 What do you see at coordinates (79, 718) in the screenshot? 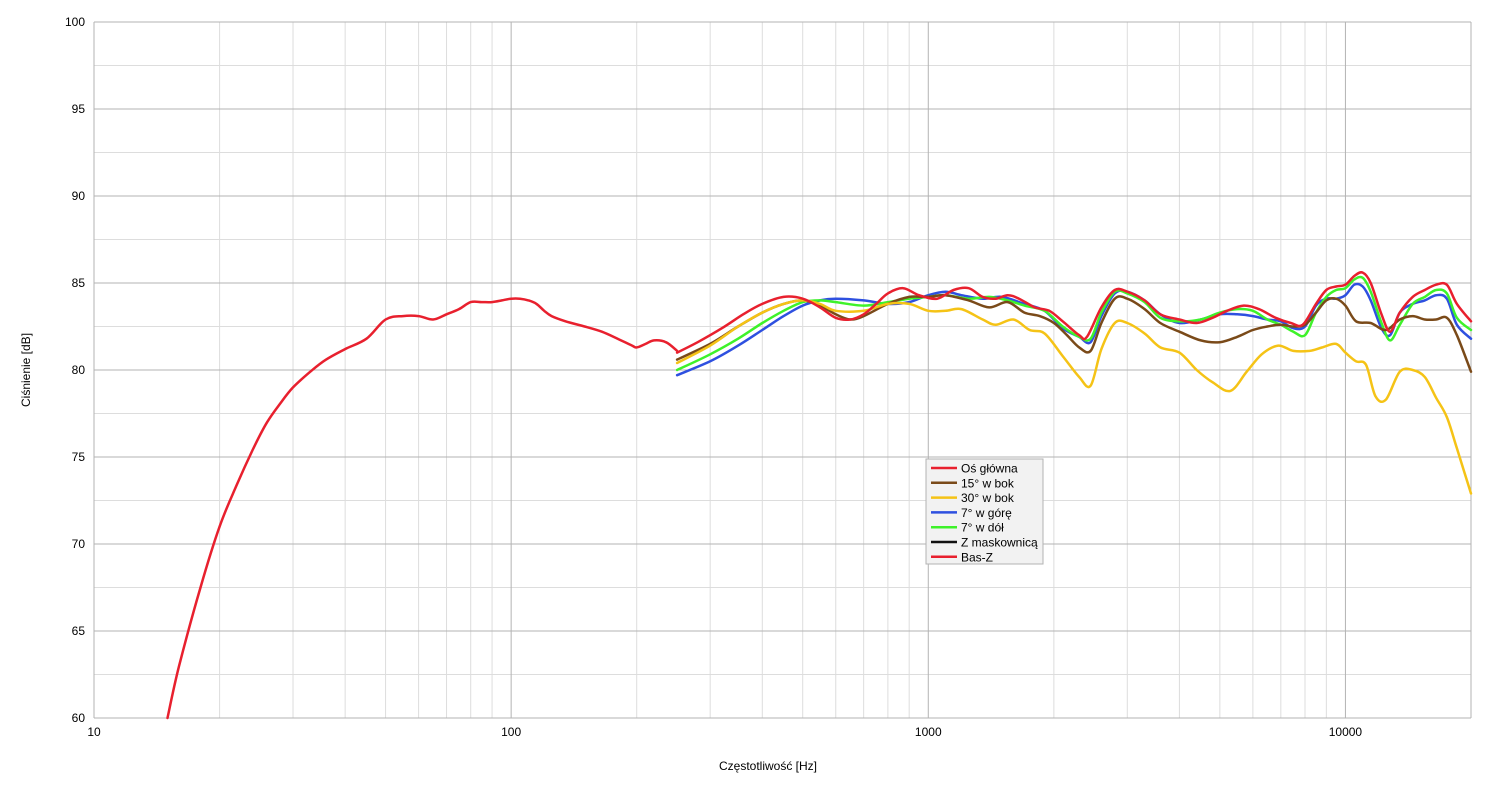
I see `y-tick-label: 60` at bounding box center [79, 718].